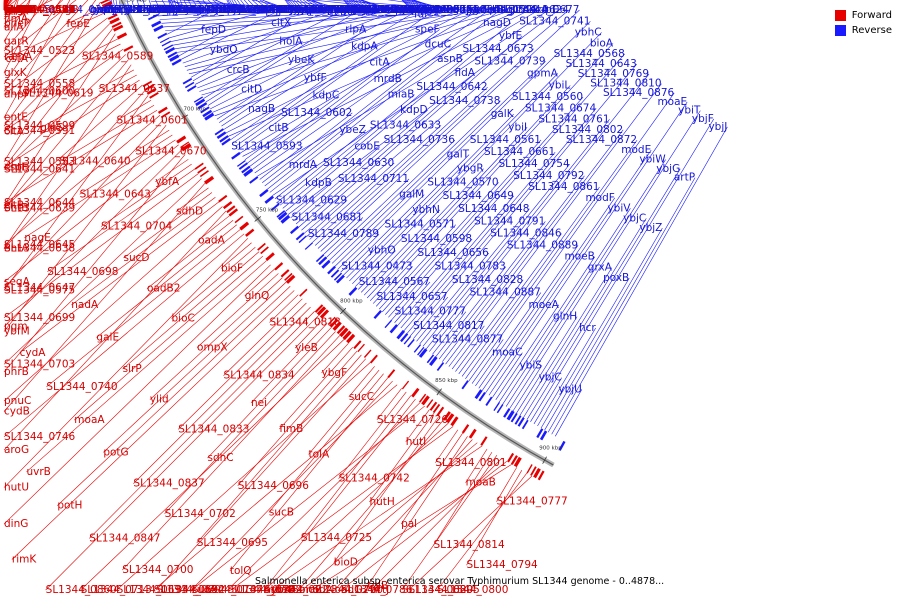 The height and width of the screenshot is (600, 900). Describe the element at coordinates (16, 450) in the screenshot. I see `forward-gene-label: aroG` at that location.